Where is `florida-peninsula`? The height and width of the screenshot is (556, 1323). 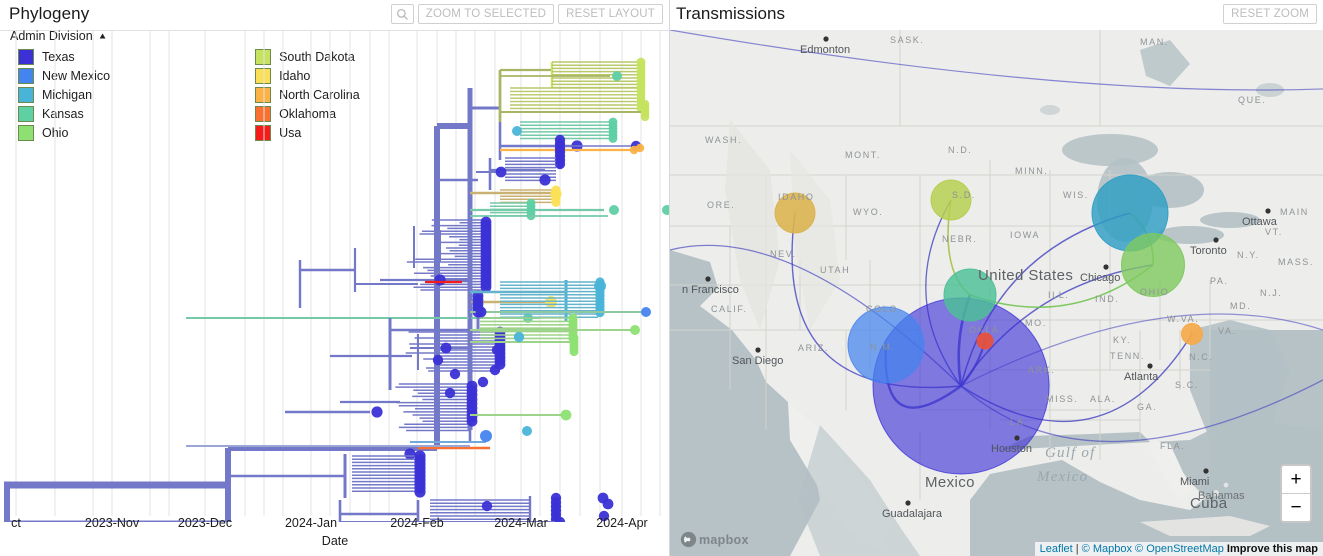 florida-peninsula is located at coordinates (1170, 470).